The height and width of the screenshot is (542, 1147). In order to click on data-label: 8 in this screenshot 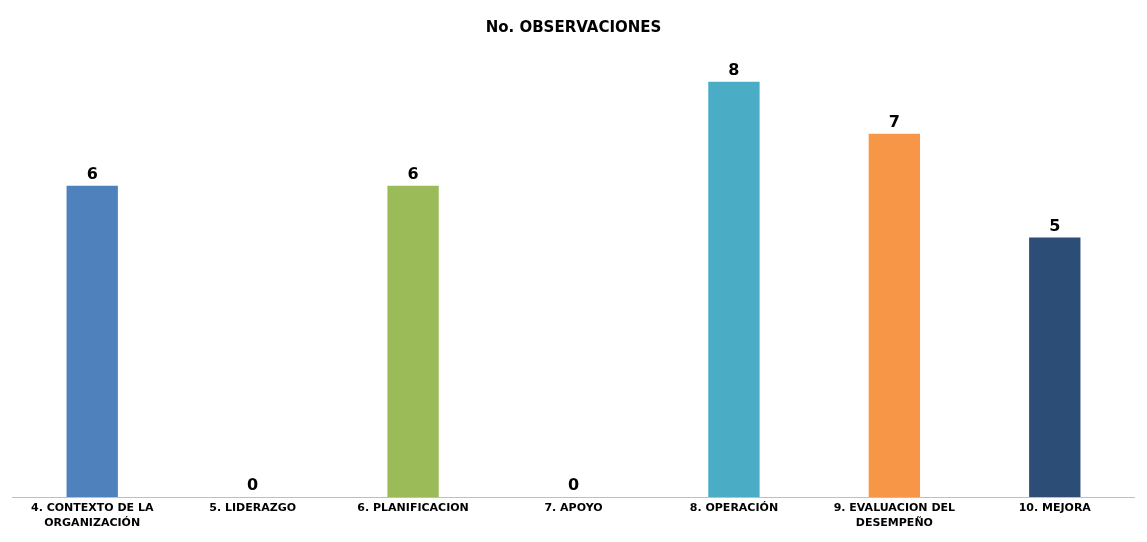, I will do `click(734, 69)`.